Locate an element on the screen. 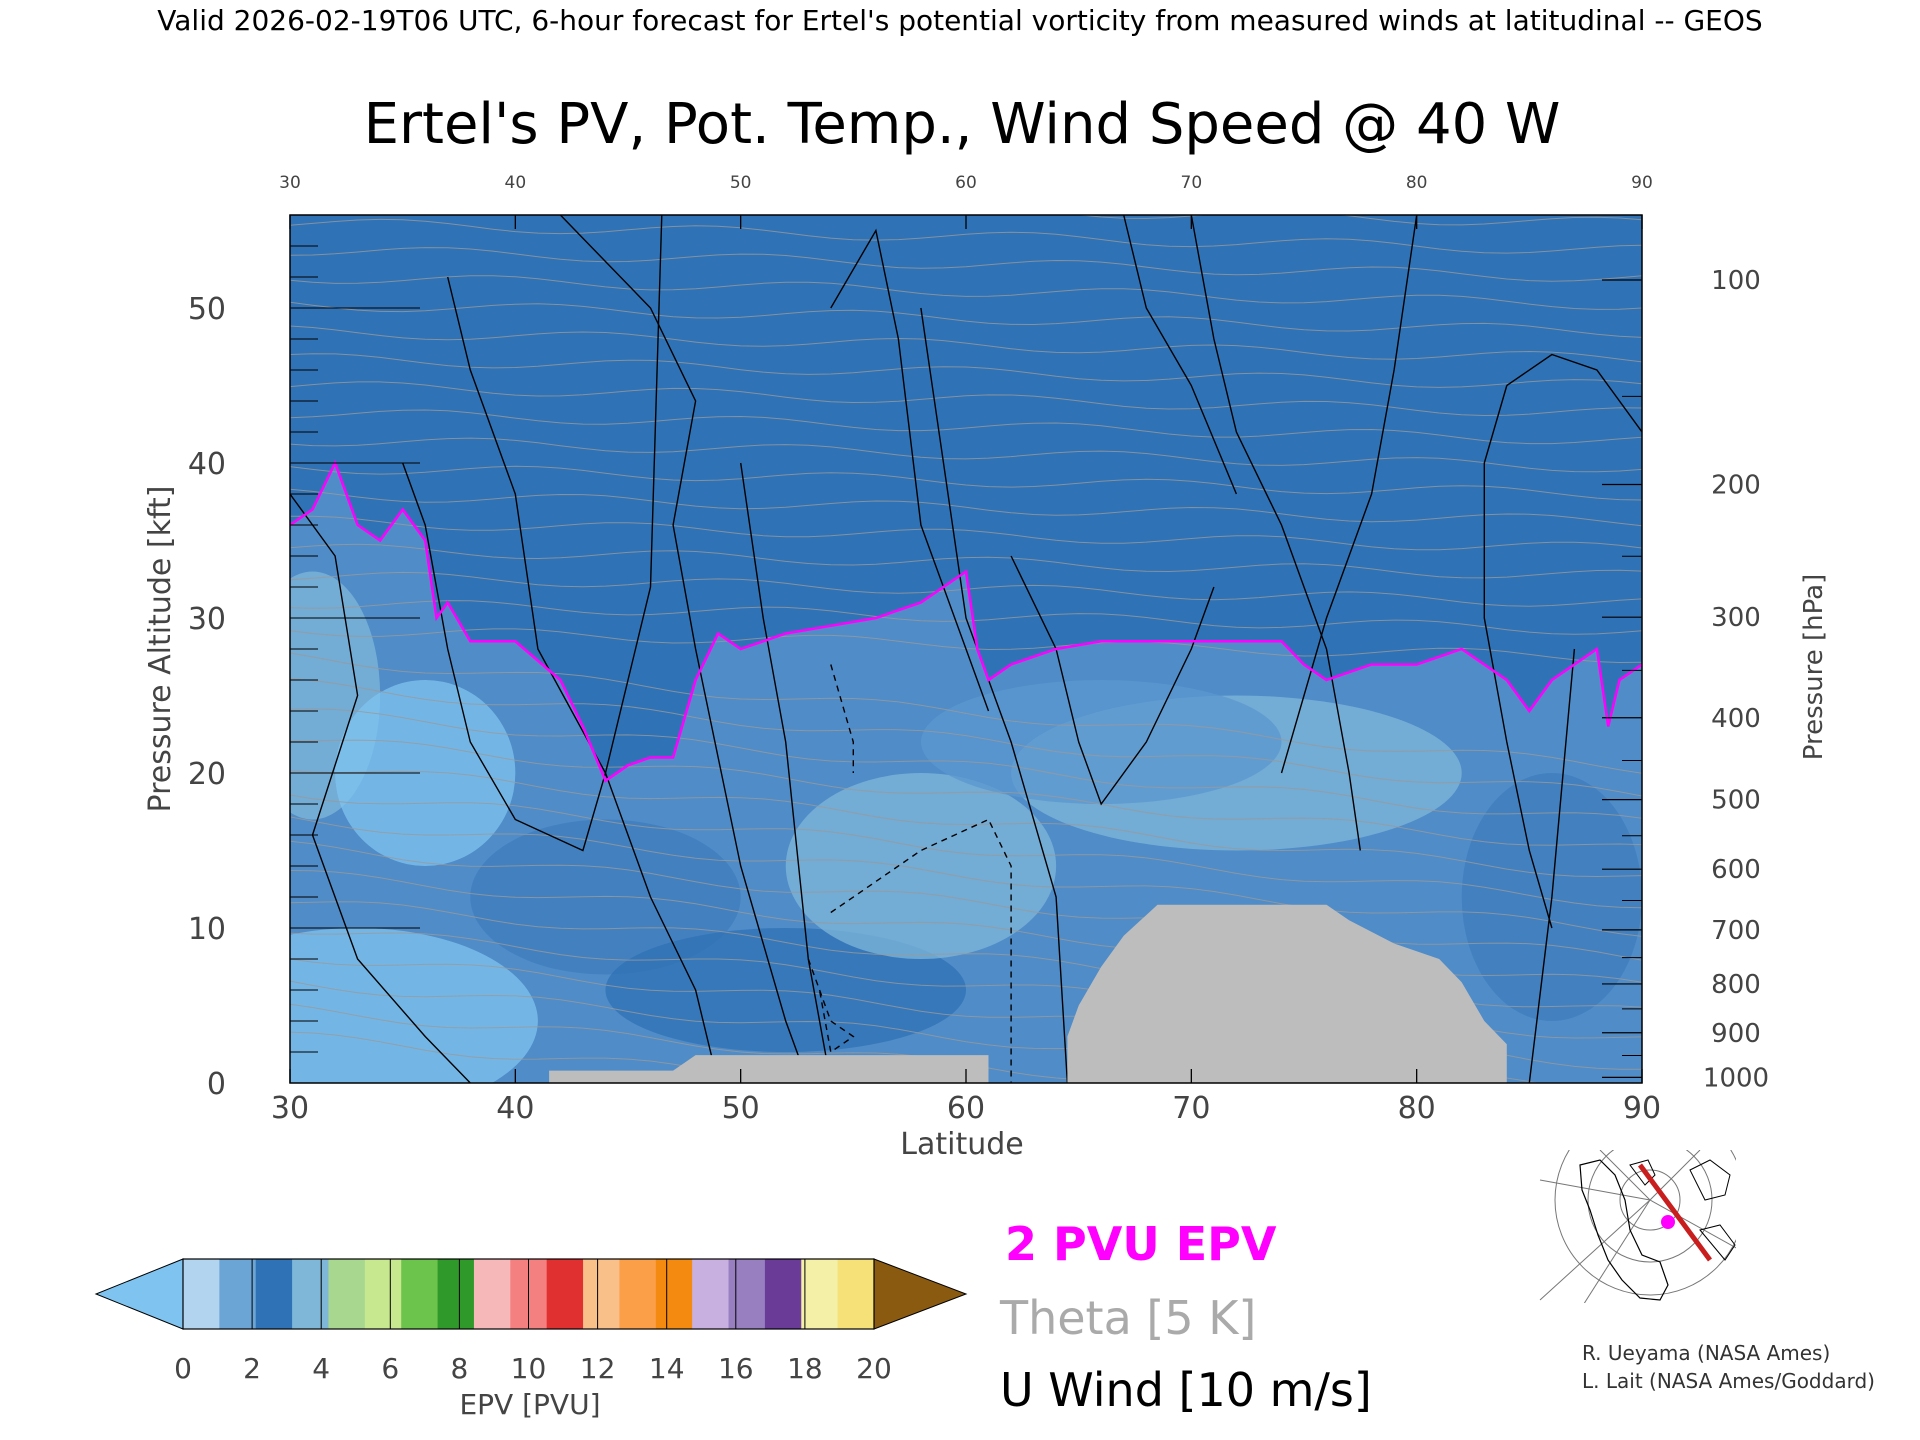 The image size is (1920, 1440). y-tick-label: 10 is located at coordinates (207, 929).